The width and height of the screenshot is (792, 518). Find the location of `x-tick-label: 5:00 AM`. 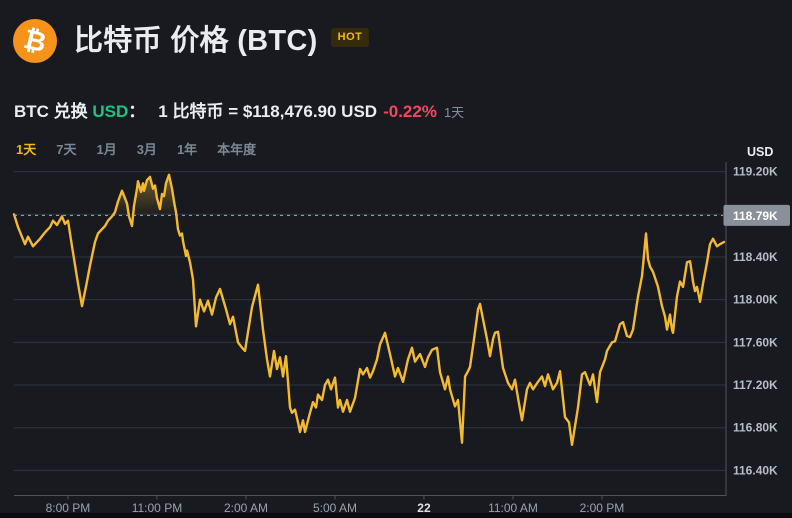

x-tick-label: 5:00 AM is located at coordinates (335, 508).